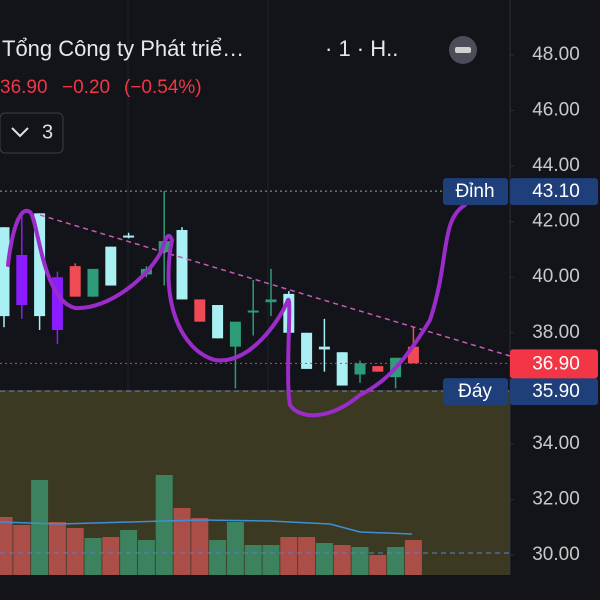 The image size is (600, 600). What do you see at coordinates (300, 587) in the screenshot?
I see `footer` at bounding box center [300, 587].